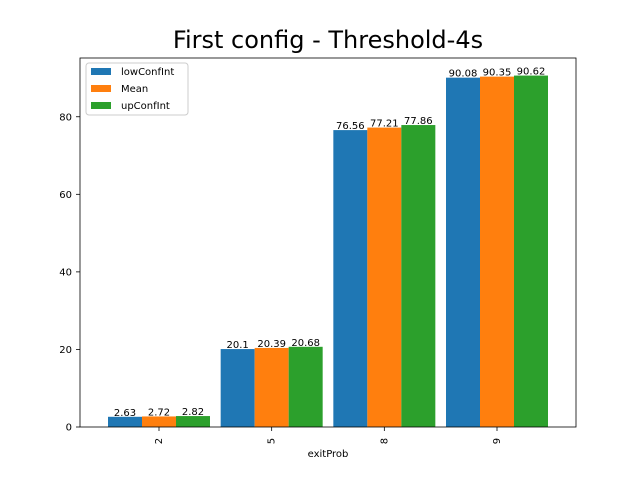  I want to click on data-label: 90.62, so click(531, 72).